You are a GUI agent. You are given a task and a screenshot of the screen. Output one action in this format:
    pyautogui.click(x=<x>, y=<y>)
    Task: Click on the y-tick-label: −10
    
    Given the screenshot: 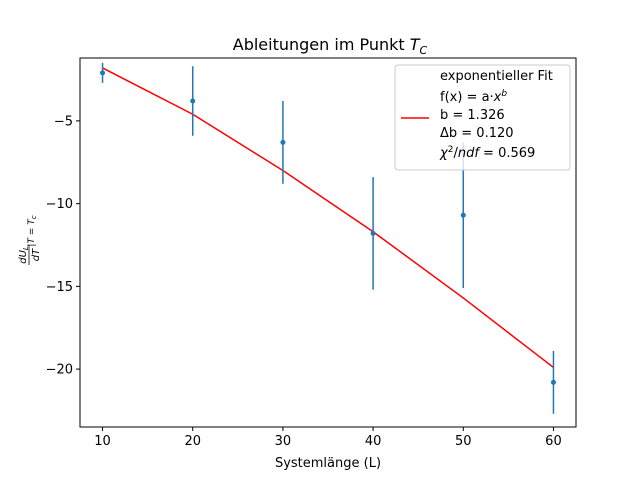 What is the action you would take?
    pyautogui.click(x=59, y=204)
    